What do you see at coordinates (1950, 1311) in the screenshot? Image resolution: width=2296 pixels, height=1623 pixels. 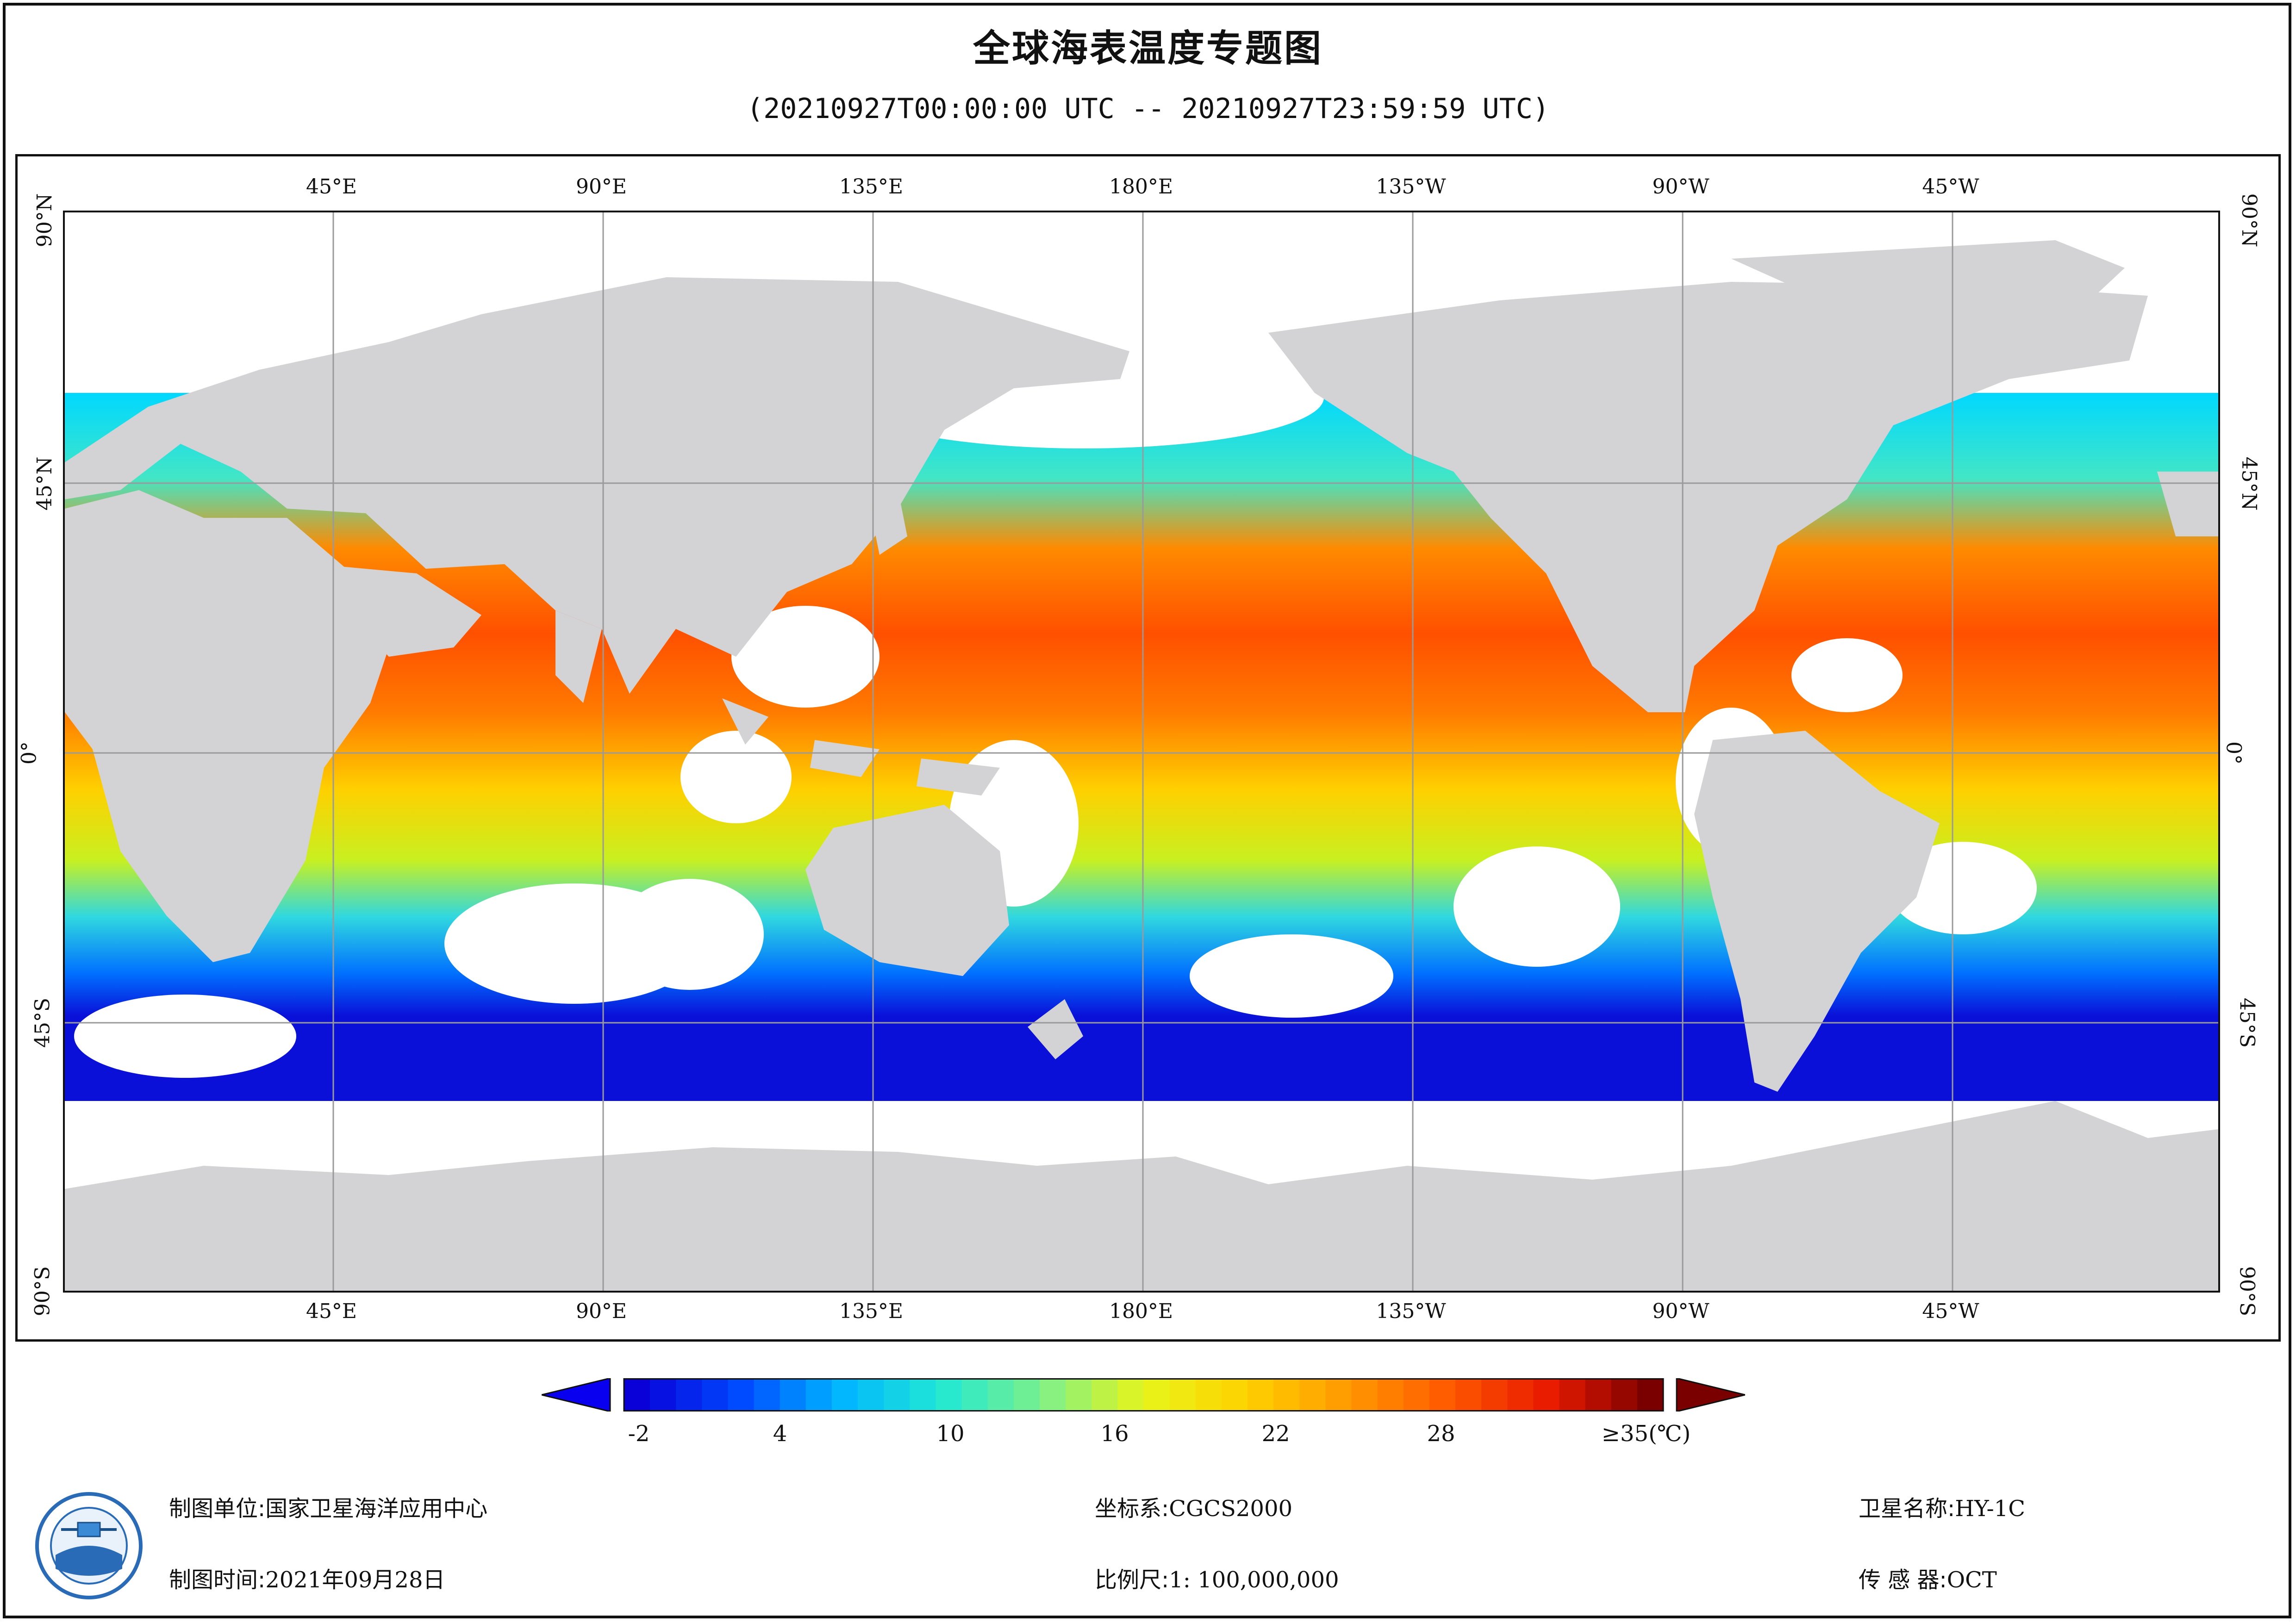 I see `lon-label-bottom: 45°W` at bounding box center [1950, 1311].